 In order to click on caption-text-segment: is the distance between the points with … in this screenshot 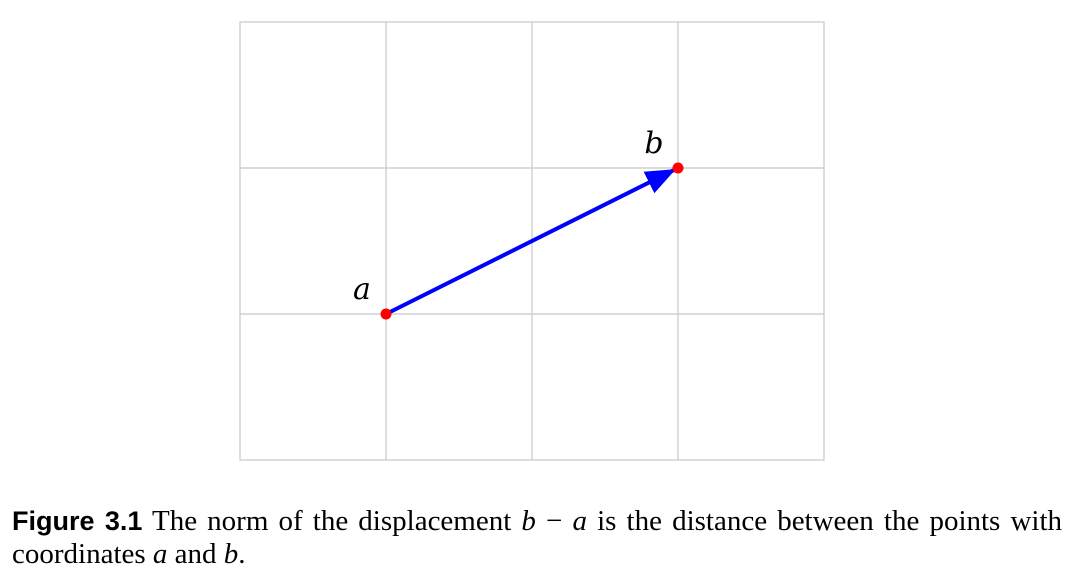, I will do `click(537, 537)`.